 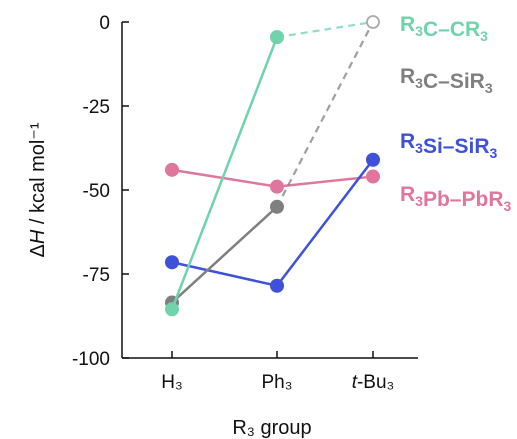 I want to click on data-point-open, so click(x=373, y=22).